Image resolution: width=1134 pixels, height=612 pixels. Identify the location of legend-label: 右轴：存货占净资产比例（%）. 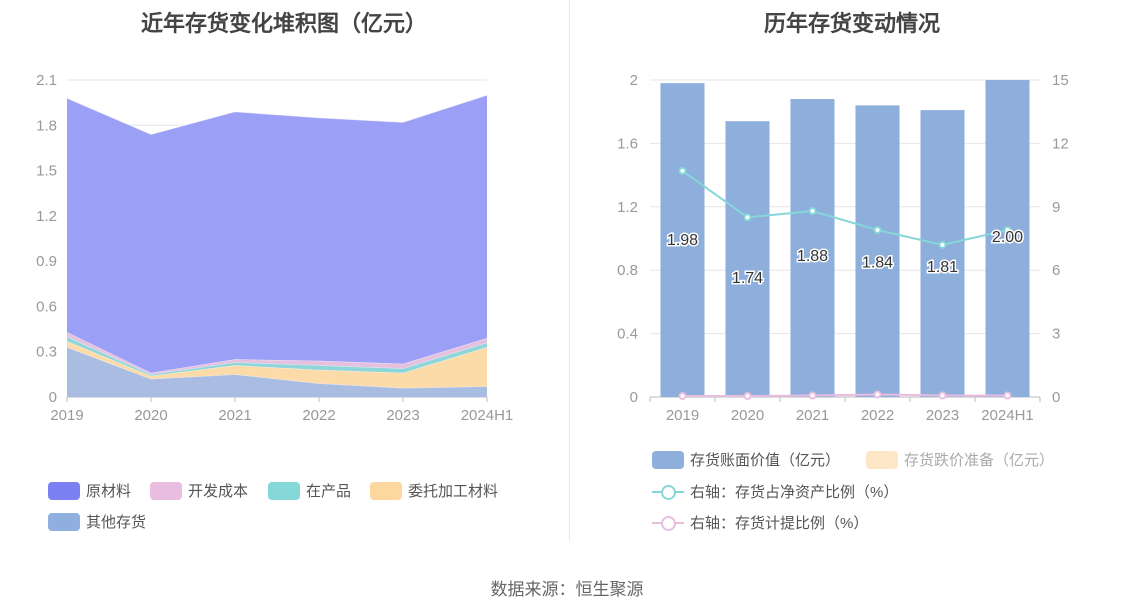
(794, 492).